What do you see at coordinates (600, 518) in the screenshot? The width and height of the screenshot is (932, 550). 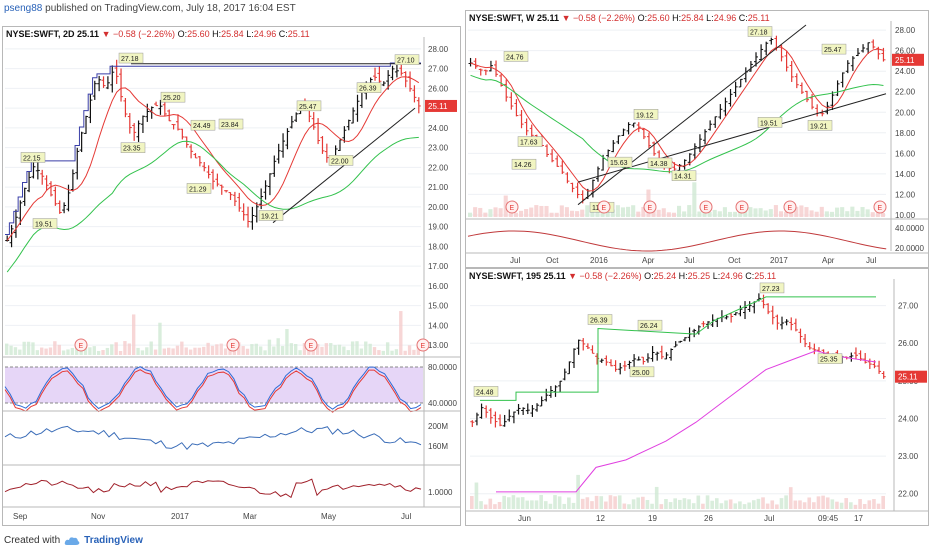 I see `time-tick-label: 12` at bounding box center [600, 518].